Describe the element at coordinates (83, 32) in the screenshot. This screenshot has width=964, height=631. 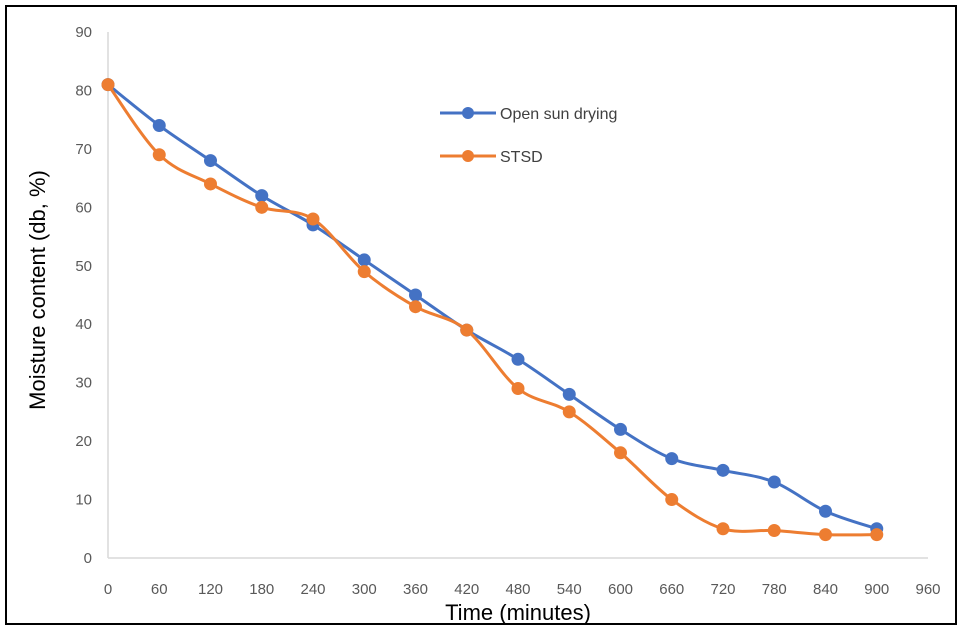
I see `y-tick-label: 90` at that location.